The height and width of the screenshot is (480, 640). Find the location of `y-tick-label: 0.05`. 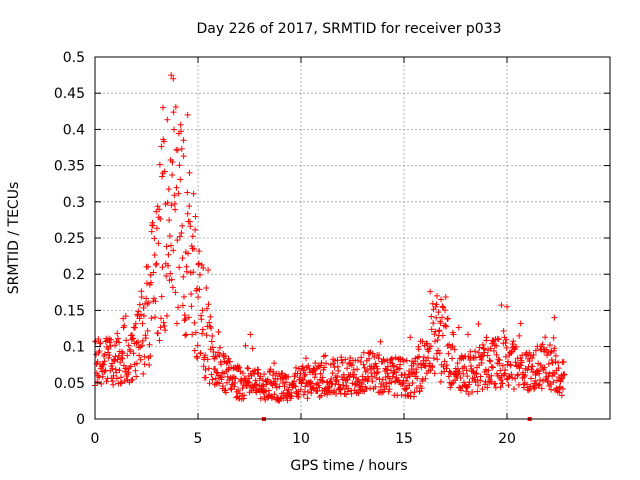

y-tick-label: 0.05 is located at coordinates (69, 384).